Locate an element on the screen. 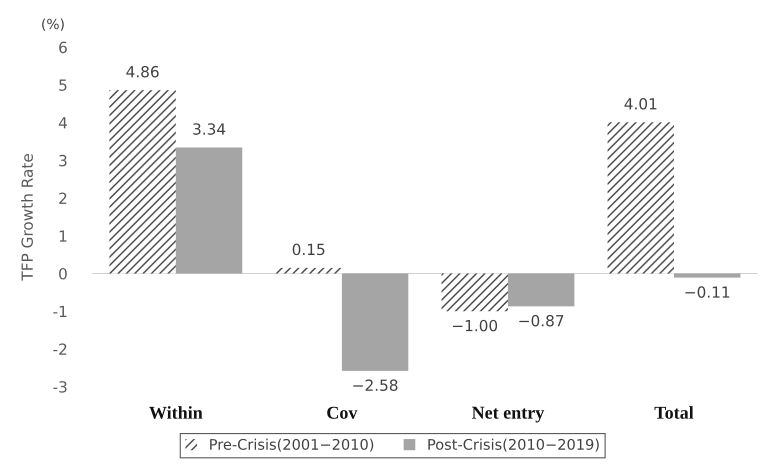  data-label: −0.11 is located at coordinates (707, 292).